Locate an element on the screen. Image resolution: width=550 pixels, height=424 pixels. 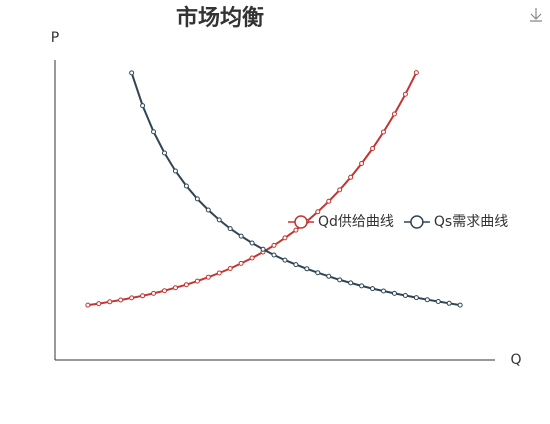
download-icon is located at coordinates (536, 15).